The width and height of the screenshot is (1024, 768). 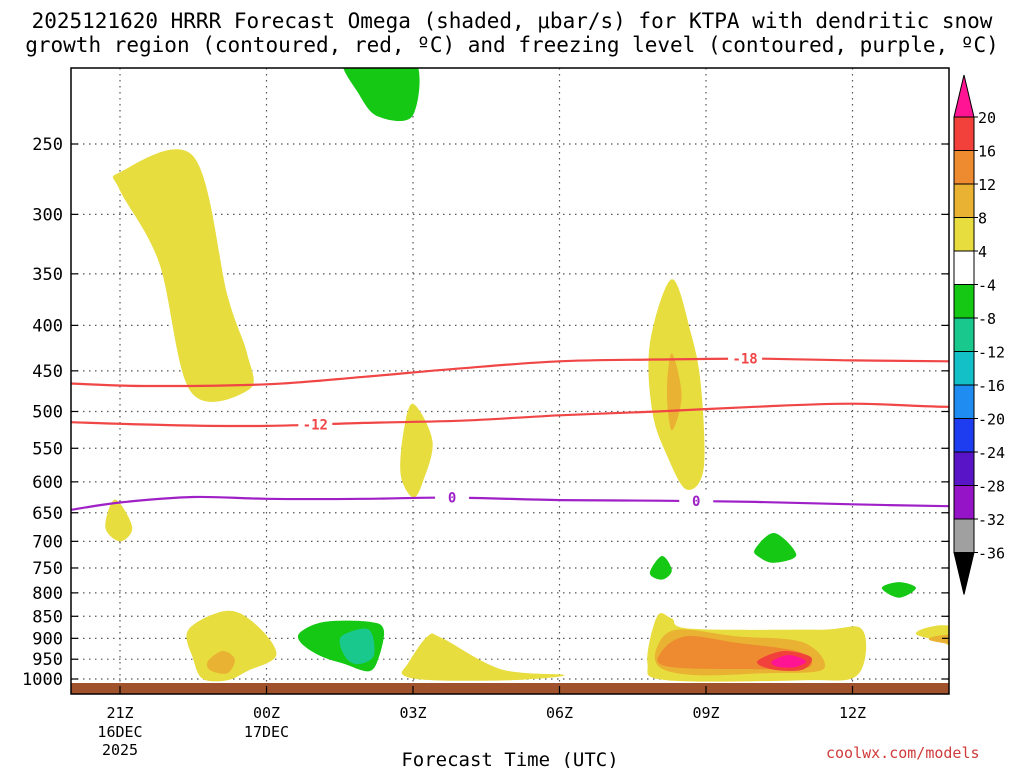 I want to click on colorbar-label-13: -36, so click(x=991, y=554).